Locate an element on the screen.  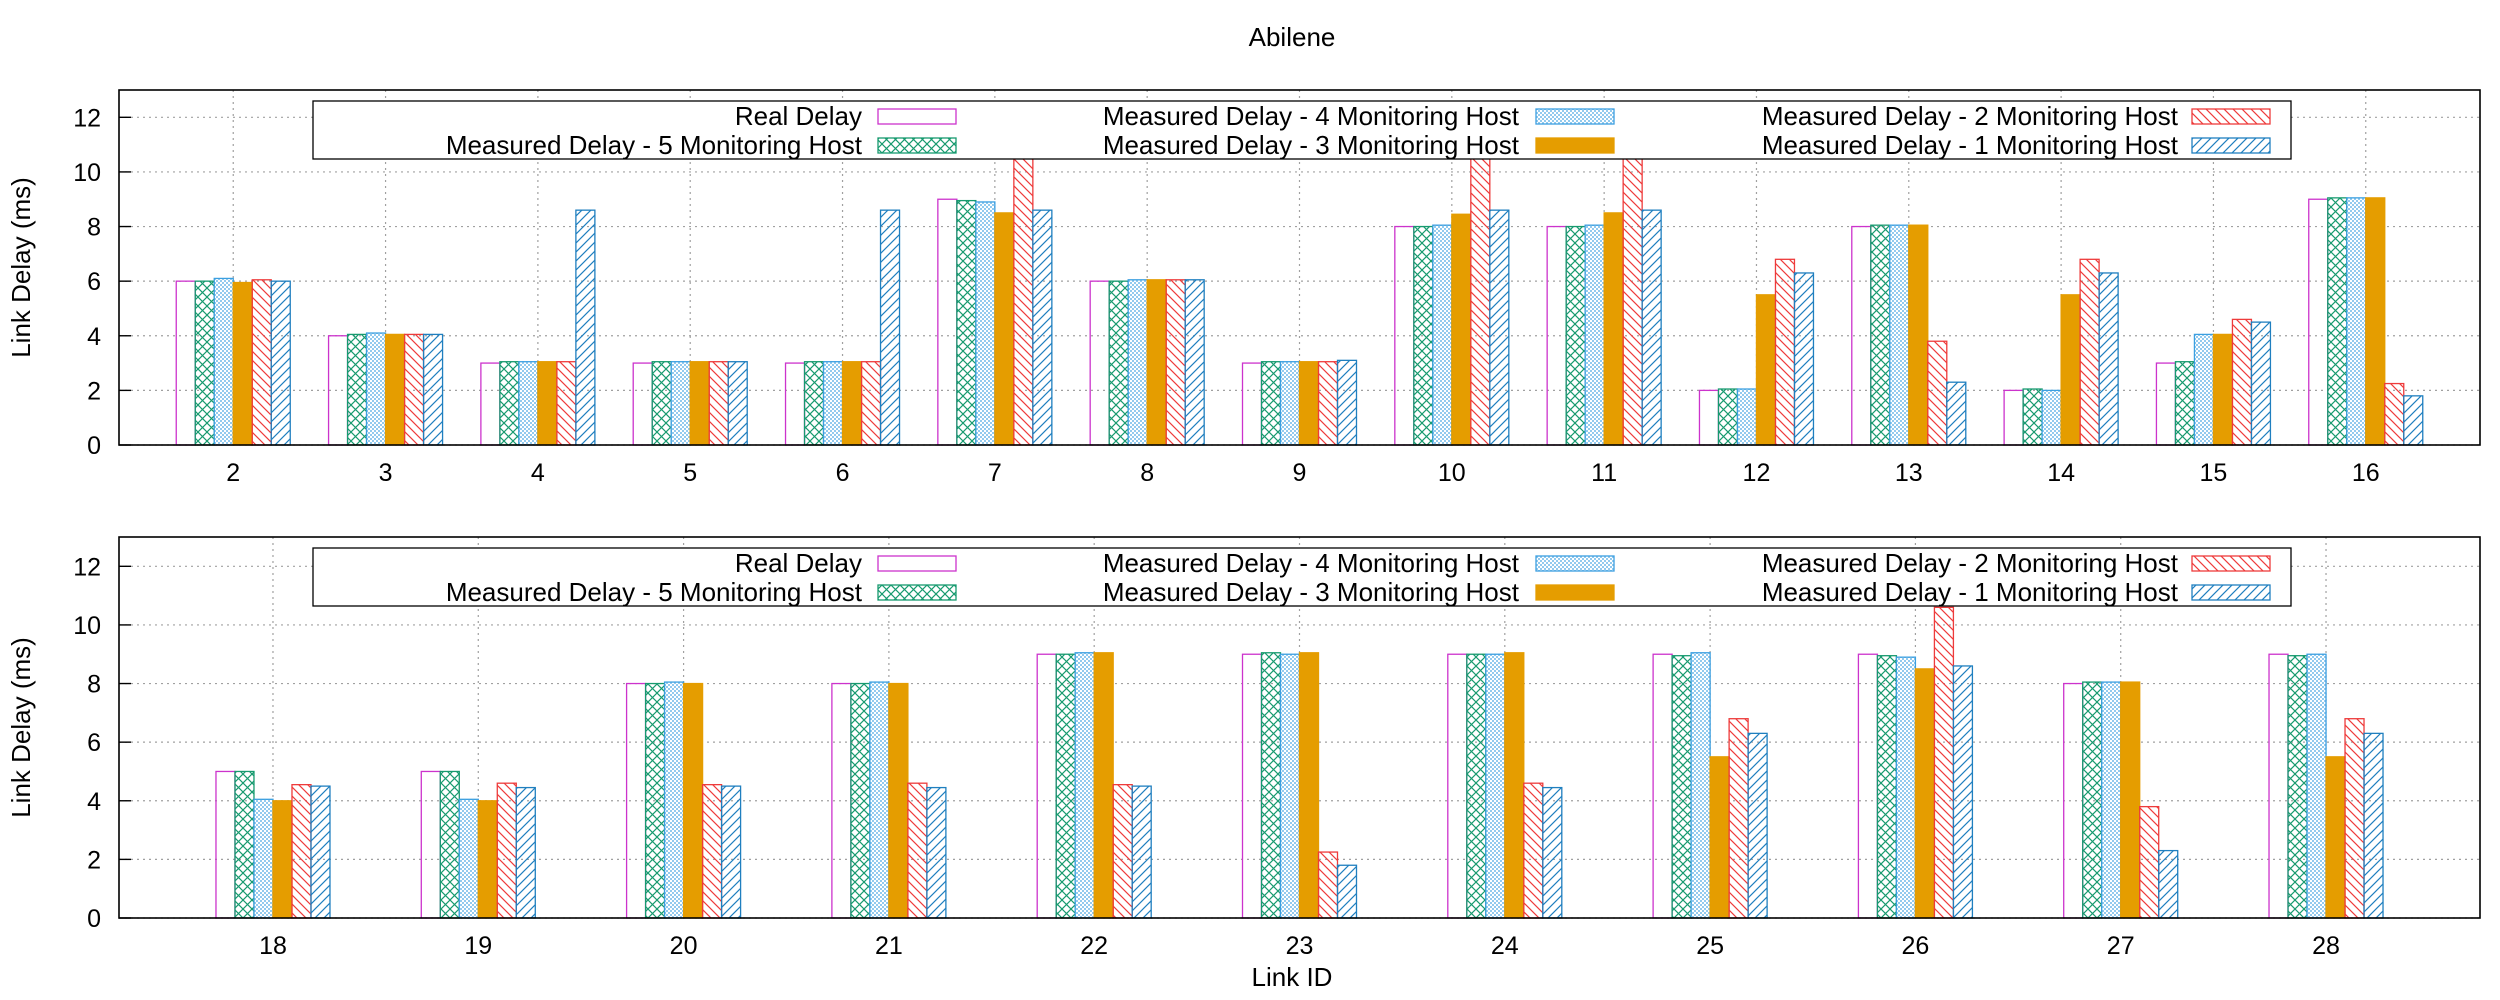
x-tick-label: 19 is located at coordinates (478, 946).